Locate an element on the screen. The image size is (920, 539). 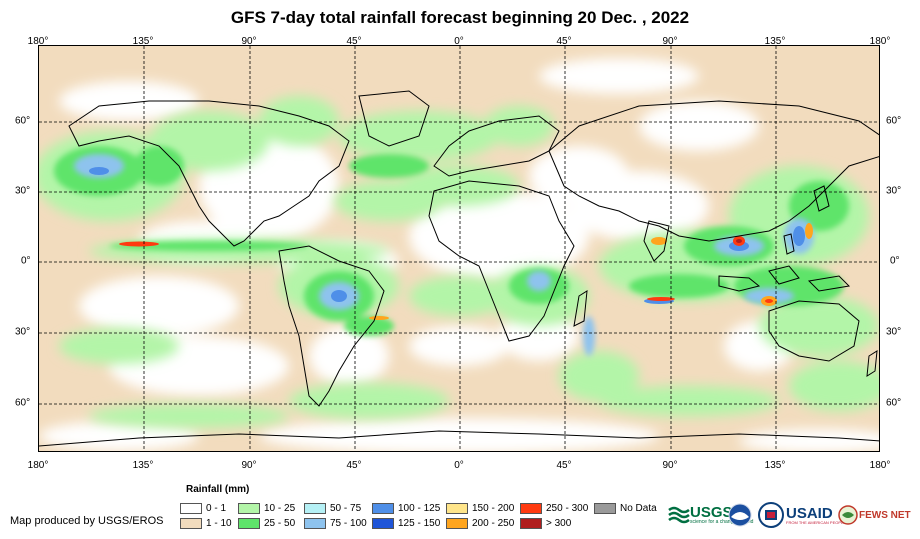
usgs-logo: USGS science for a changing world is located at coordinates (710, 515).